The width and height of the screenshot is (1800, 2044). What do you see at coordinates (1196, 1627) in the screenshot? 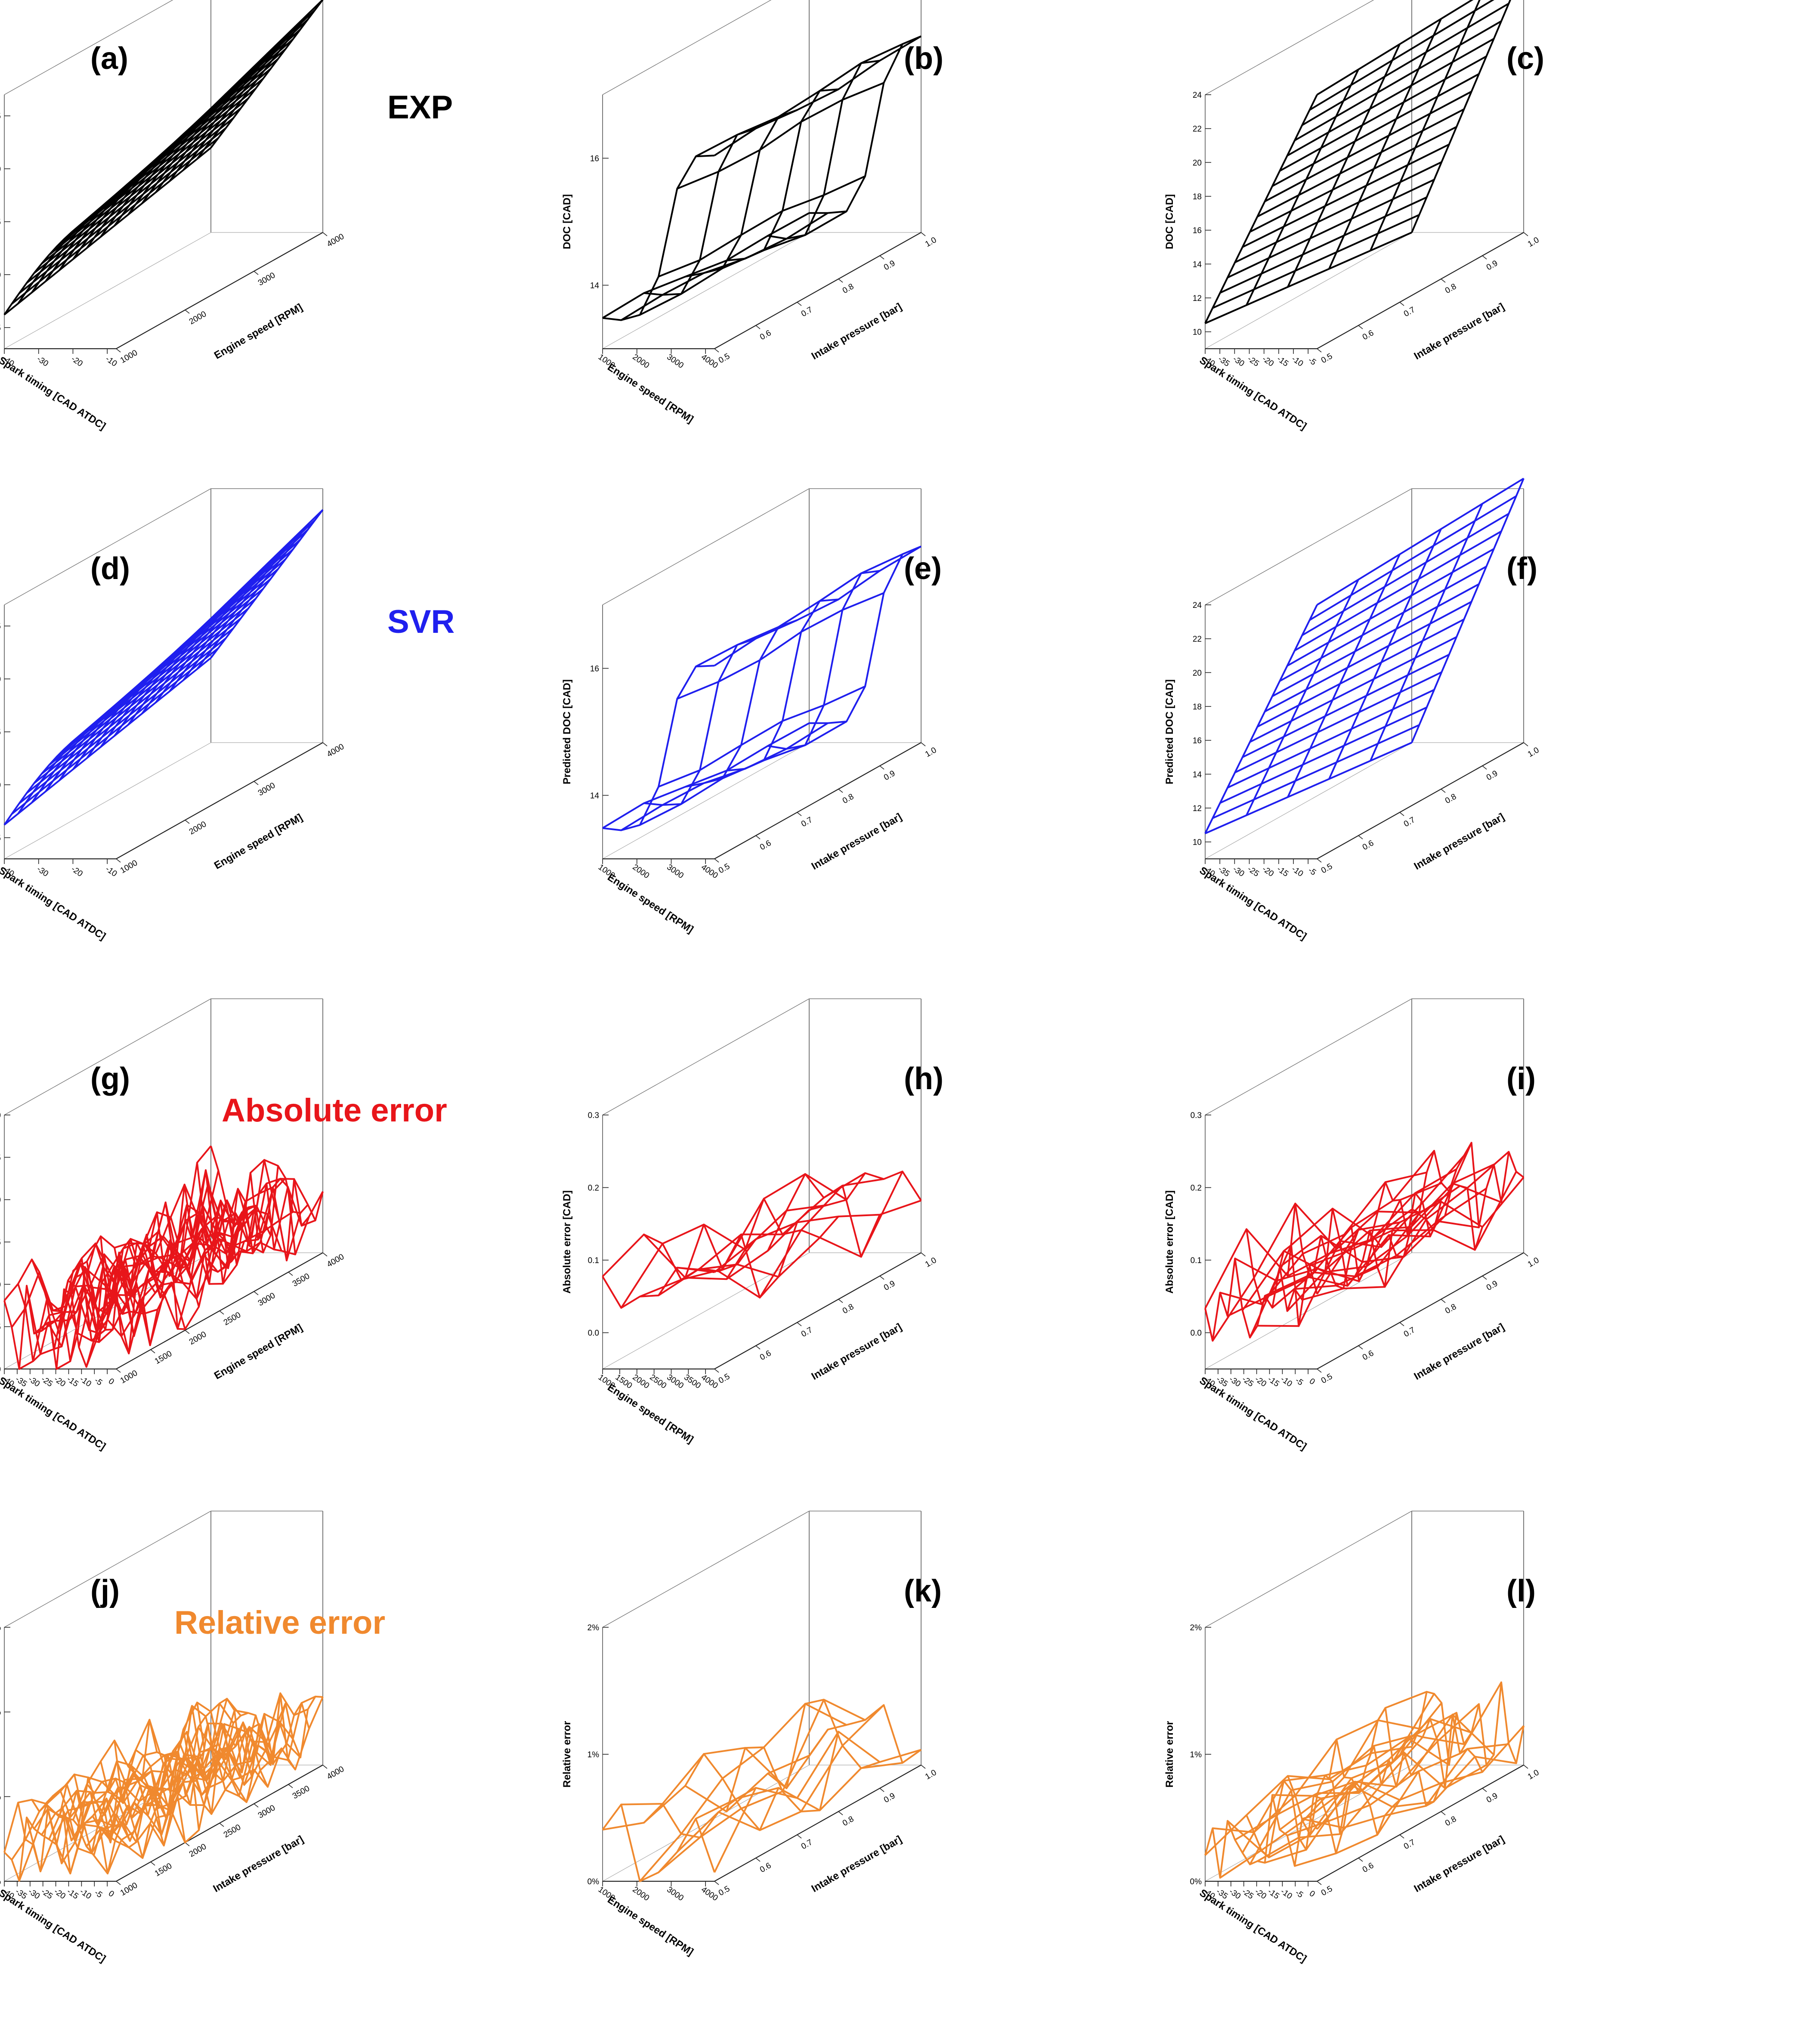
I see `z-tick-label: 2%` at bounding box center [1196, 1627].